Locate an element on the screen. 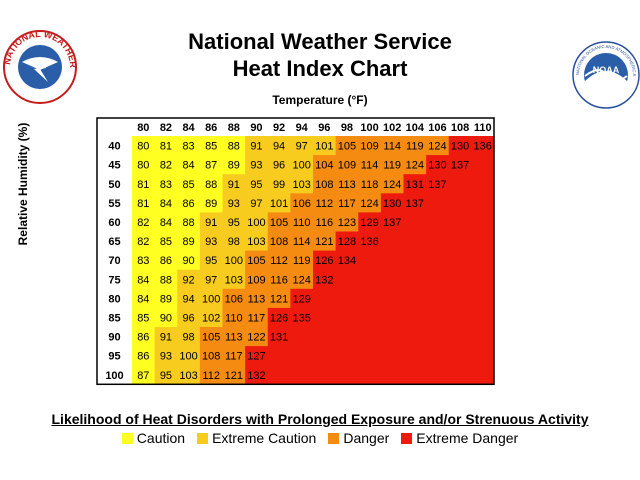 This screenshot has height=480, width=640. x-tick-label: 86 is located at coordinates (211, 128).